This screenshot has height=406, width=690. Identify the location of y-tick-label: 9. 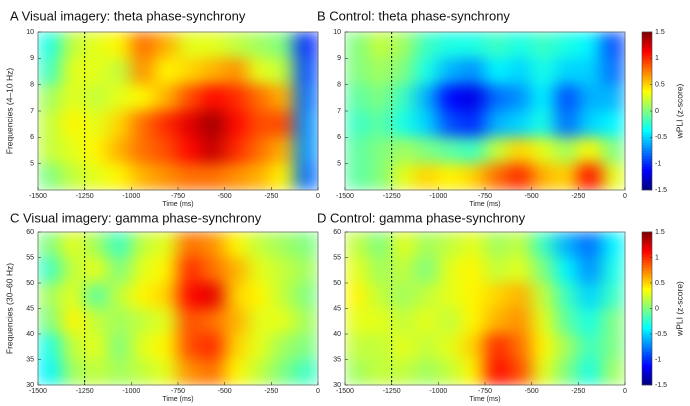
(32, 58).